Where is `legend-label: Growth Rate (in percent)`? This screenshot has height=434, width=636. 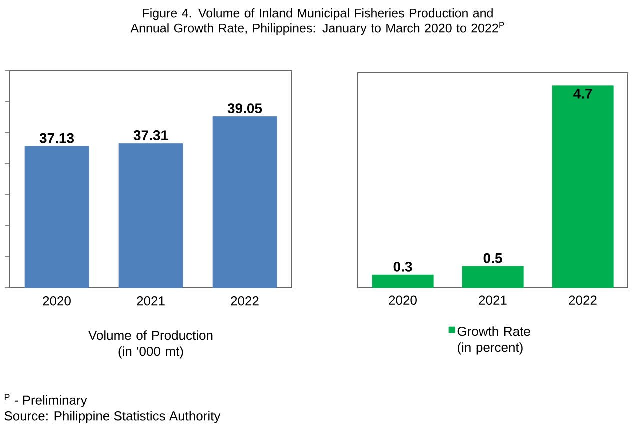
legend-label: Growth Rate (in percent) is located at coordinates (494, 340).